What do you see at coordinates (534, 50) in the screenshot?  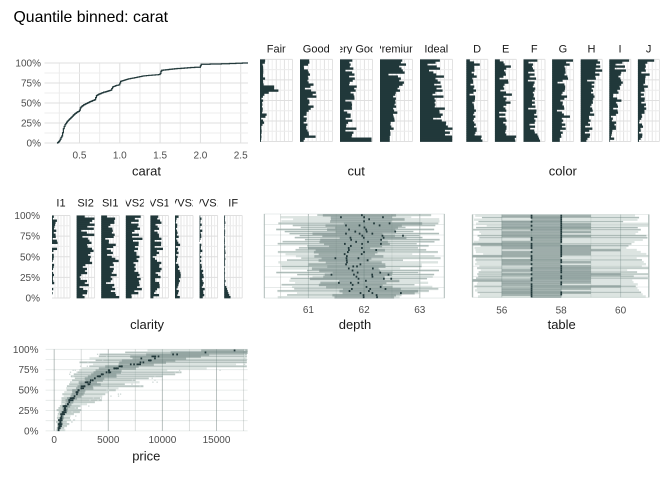 I see `svg-text: F` at bounding box center [534, 50].